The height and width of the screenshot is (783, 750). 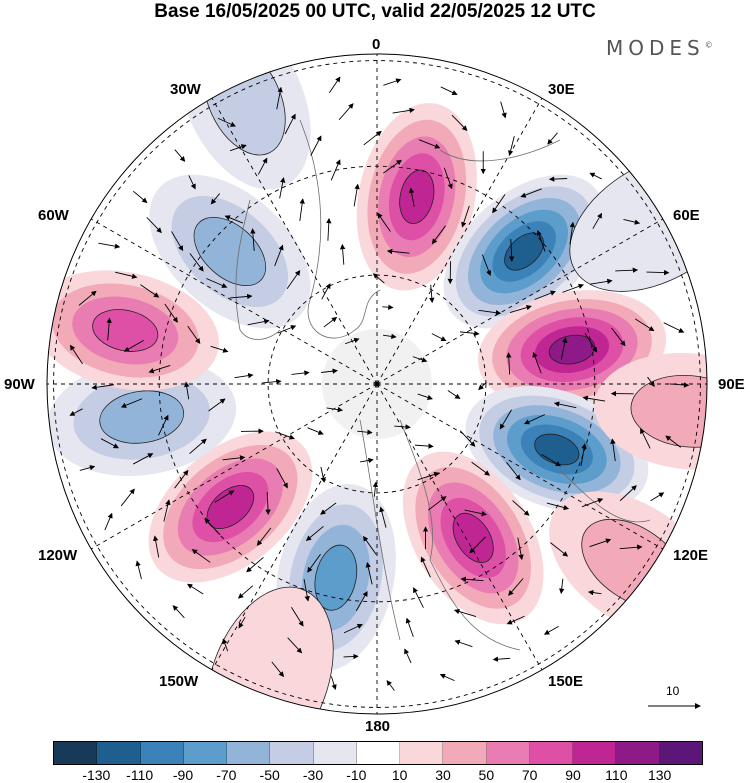 What do you see at coordinates (443, 775) in the screenshot?
I see `colorbar-tick-label: 30` at bounding box center [443, 775].